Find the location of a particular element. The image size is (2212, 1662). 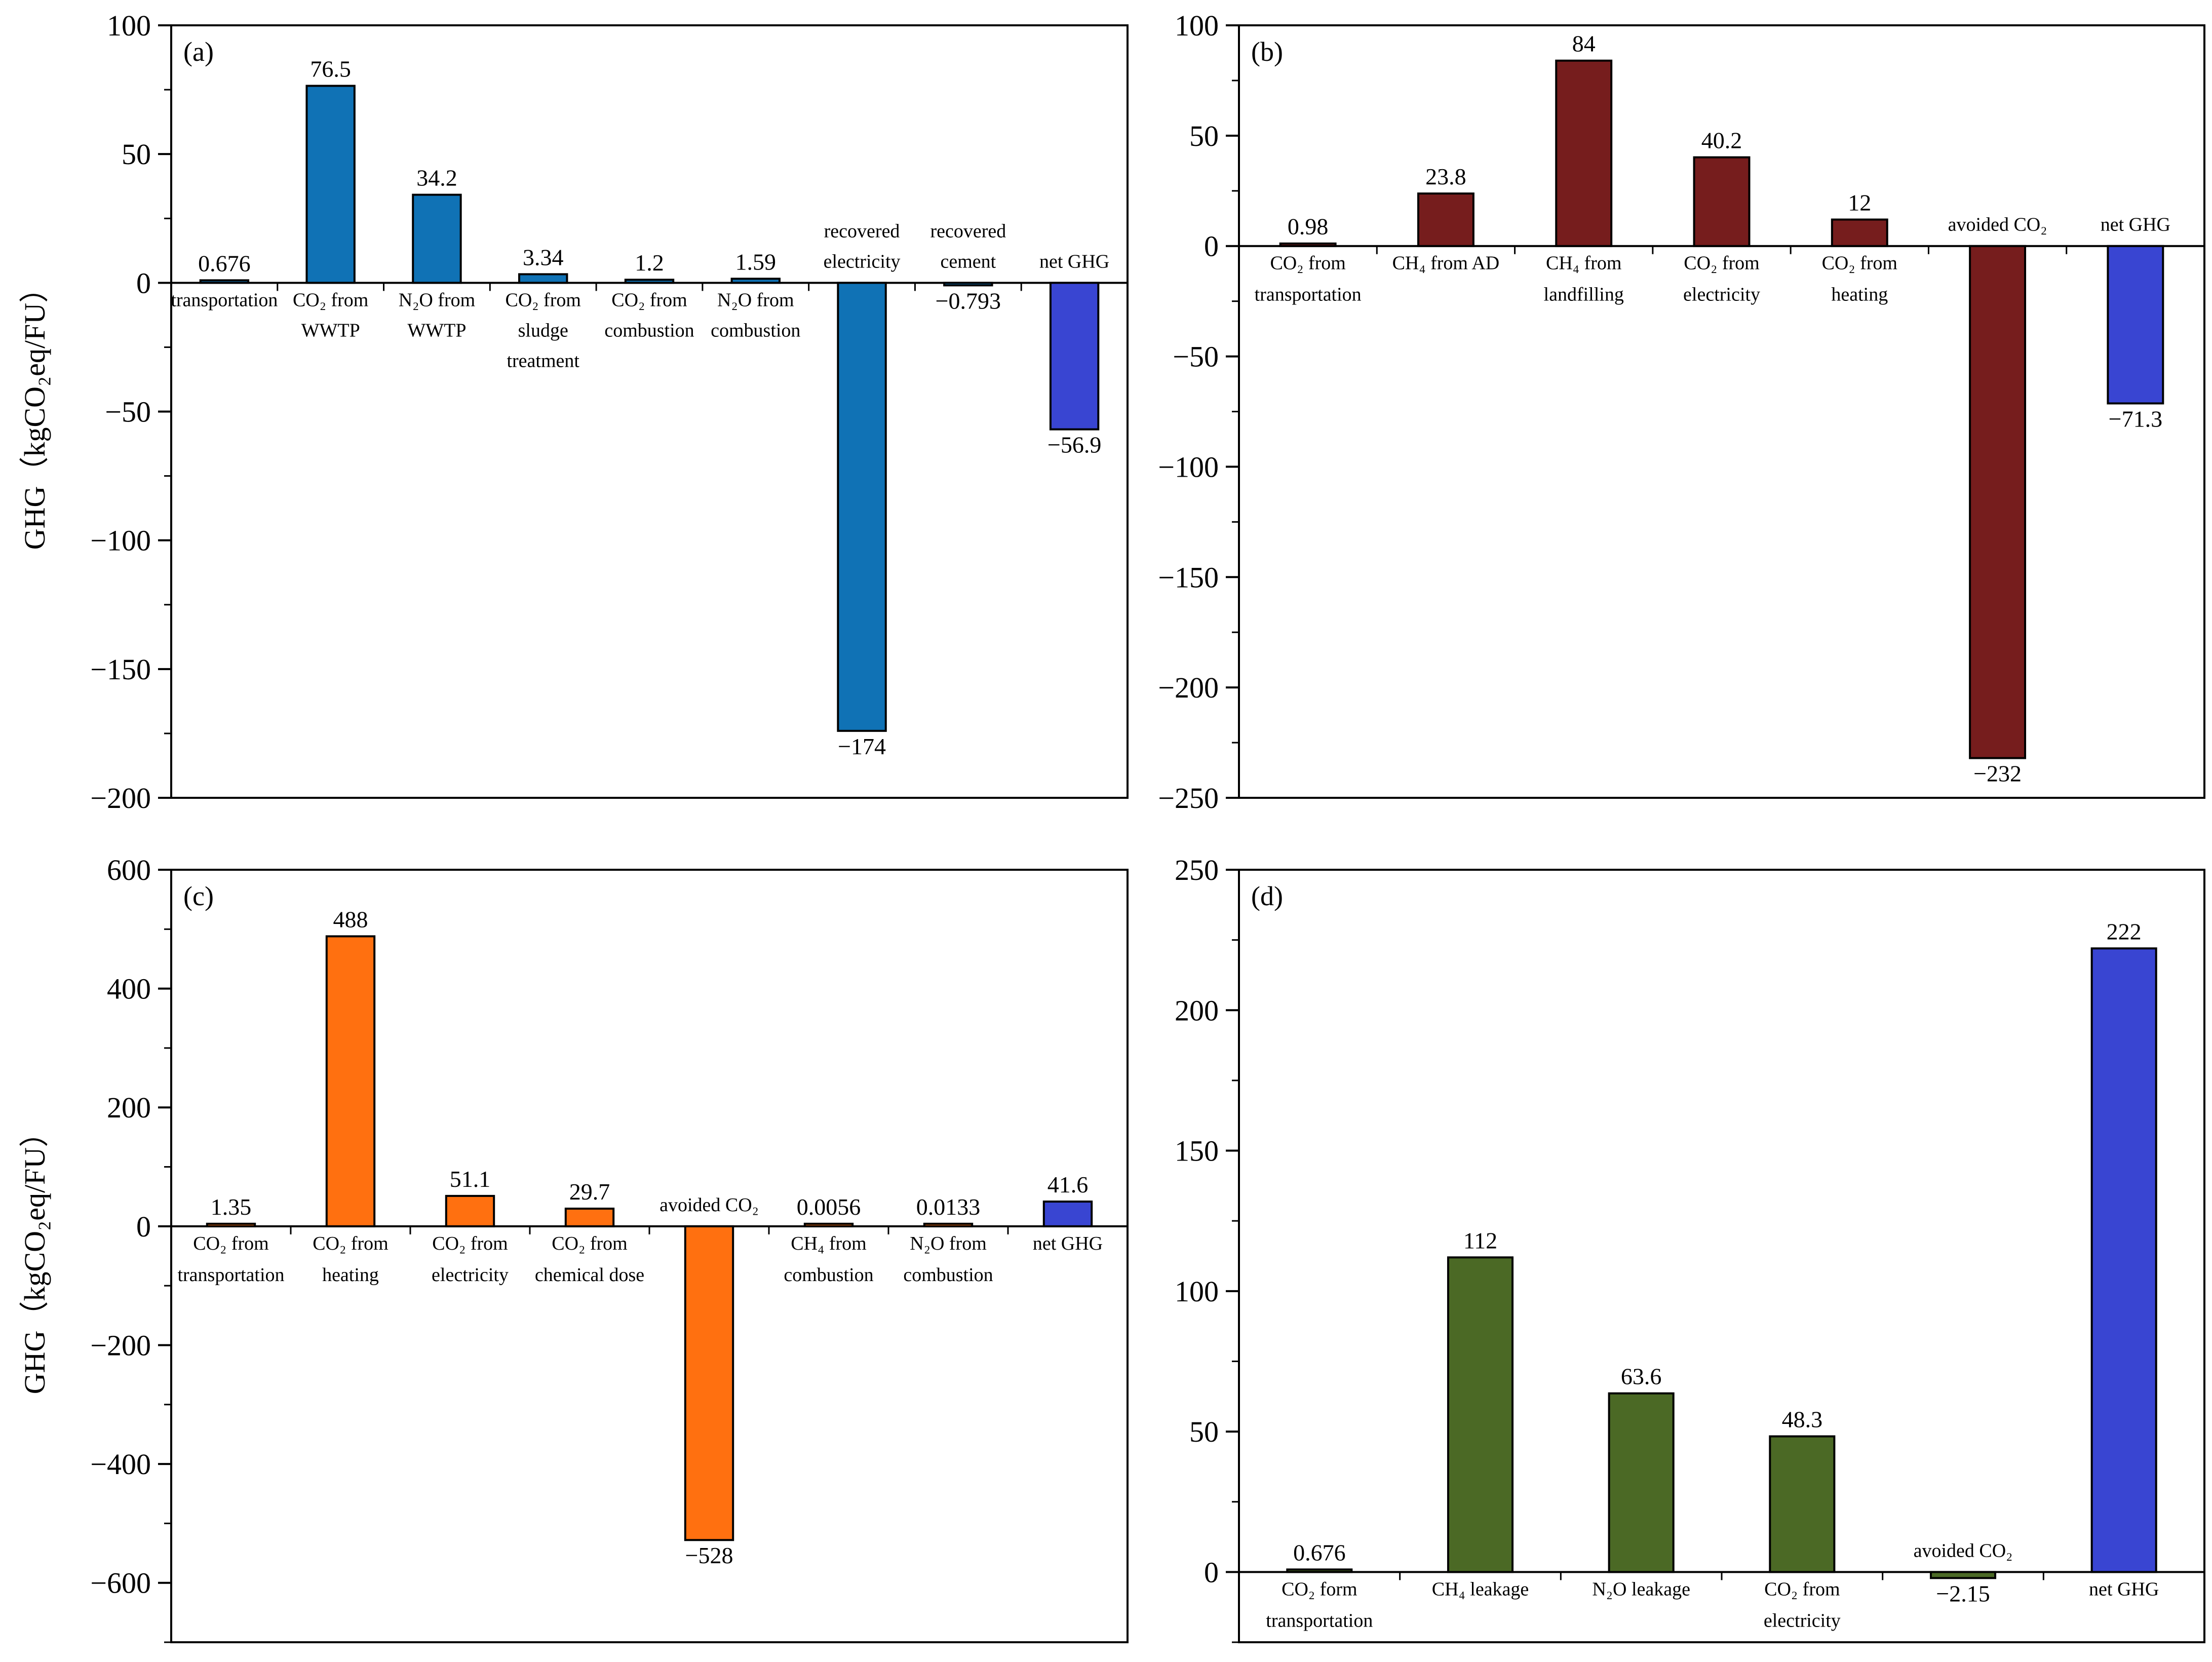

category-label: N₂O leakage is located at coordinates (1641, 1589).